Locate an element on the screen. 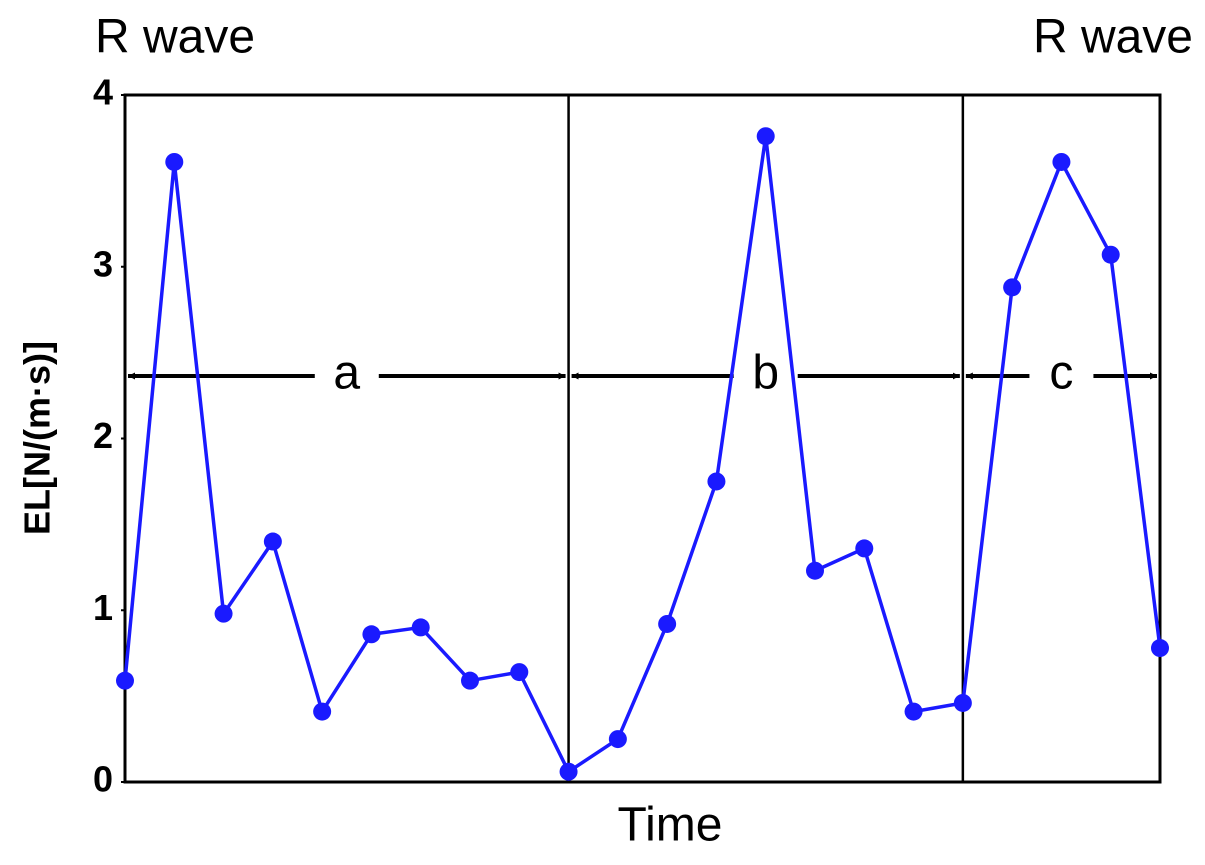  y-tick-label: 1 is located at coordinates (103, 607).